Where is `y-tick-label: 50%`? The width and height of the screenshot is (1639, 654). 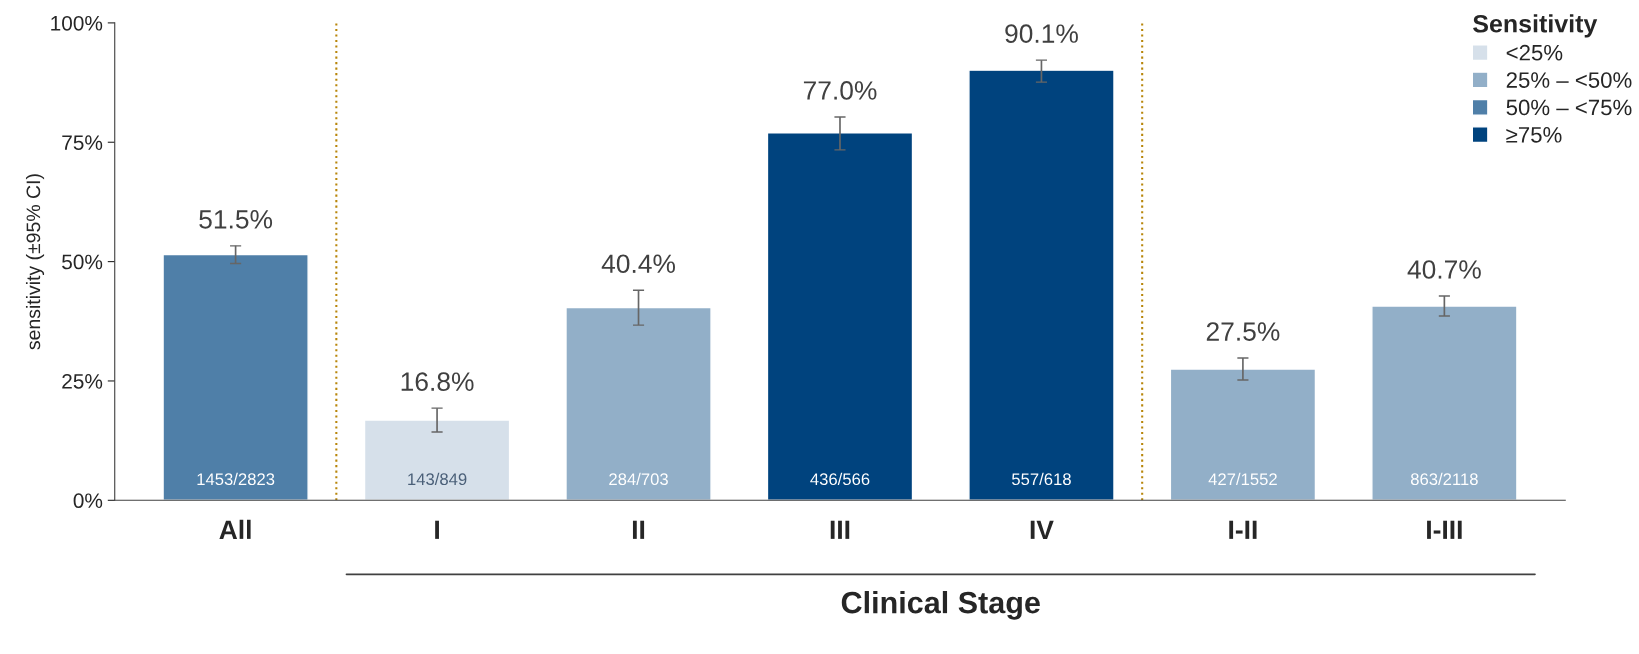 y-tick-label: 50% is located at coordinates (82, 262).